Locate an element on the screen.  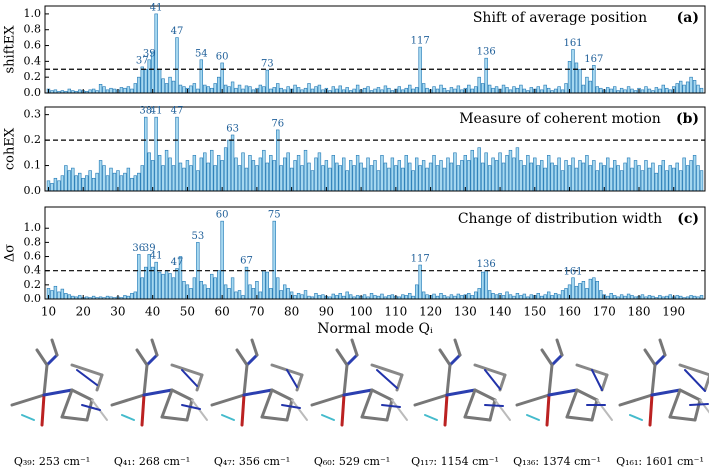
peak-label: 117 is located at coordinates (420, 259).